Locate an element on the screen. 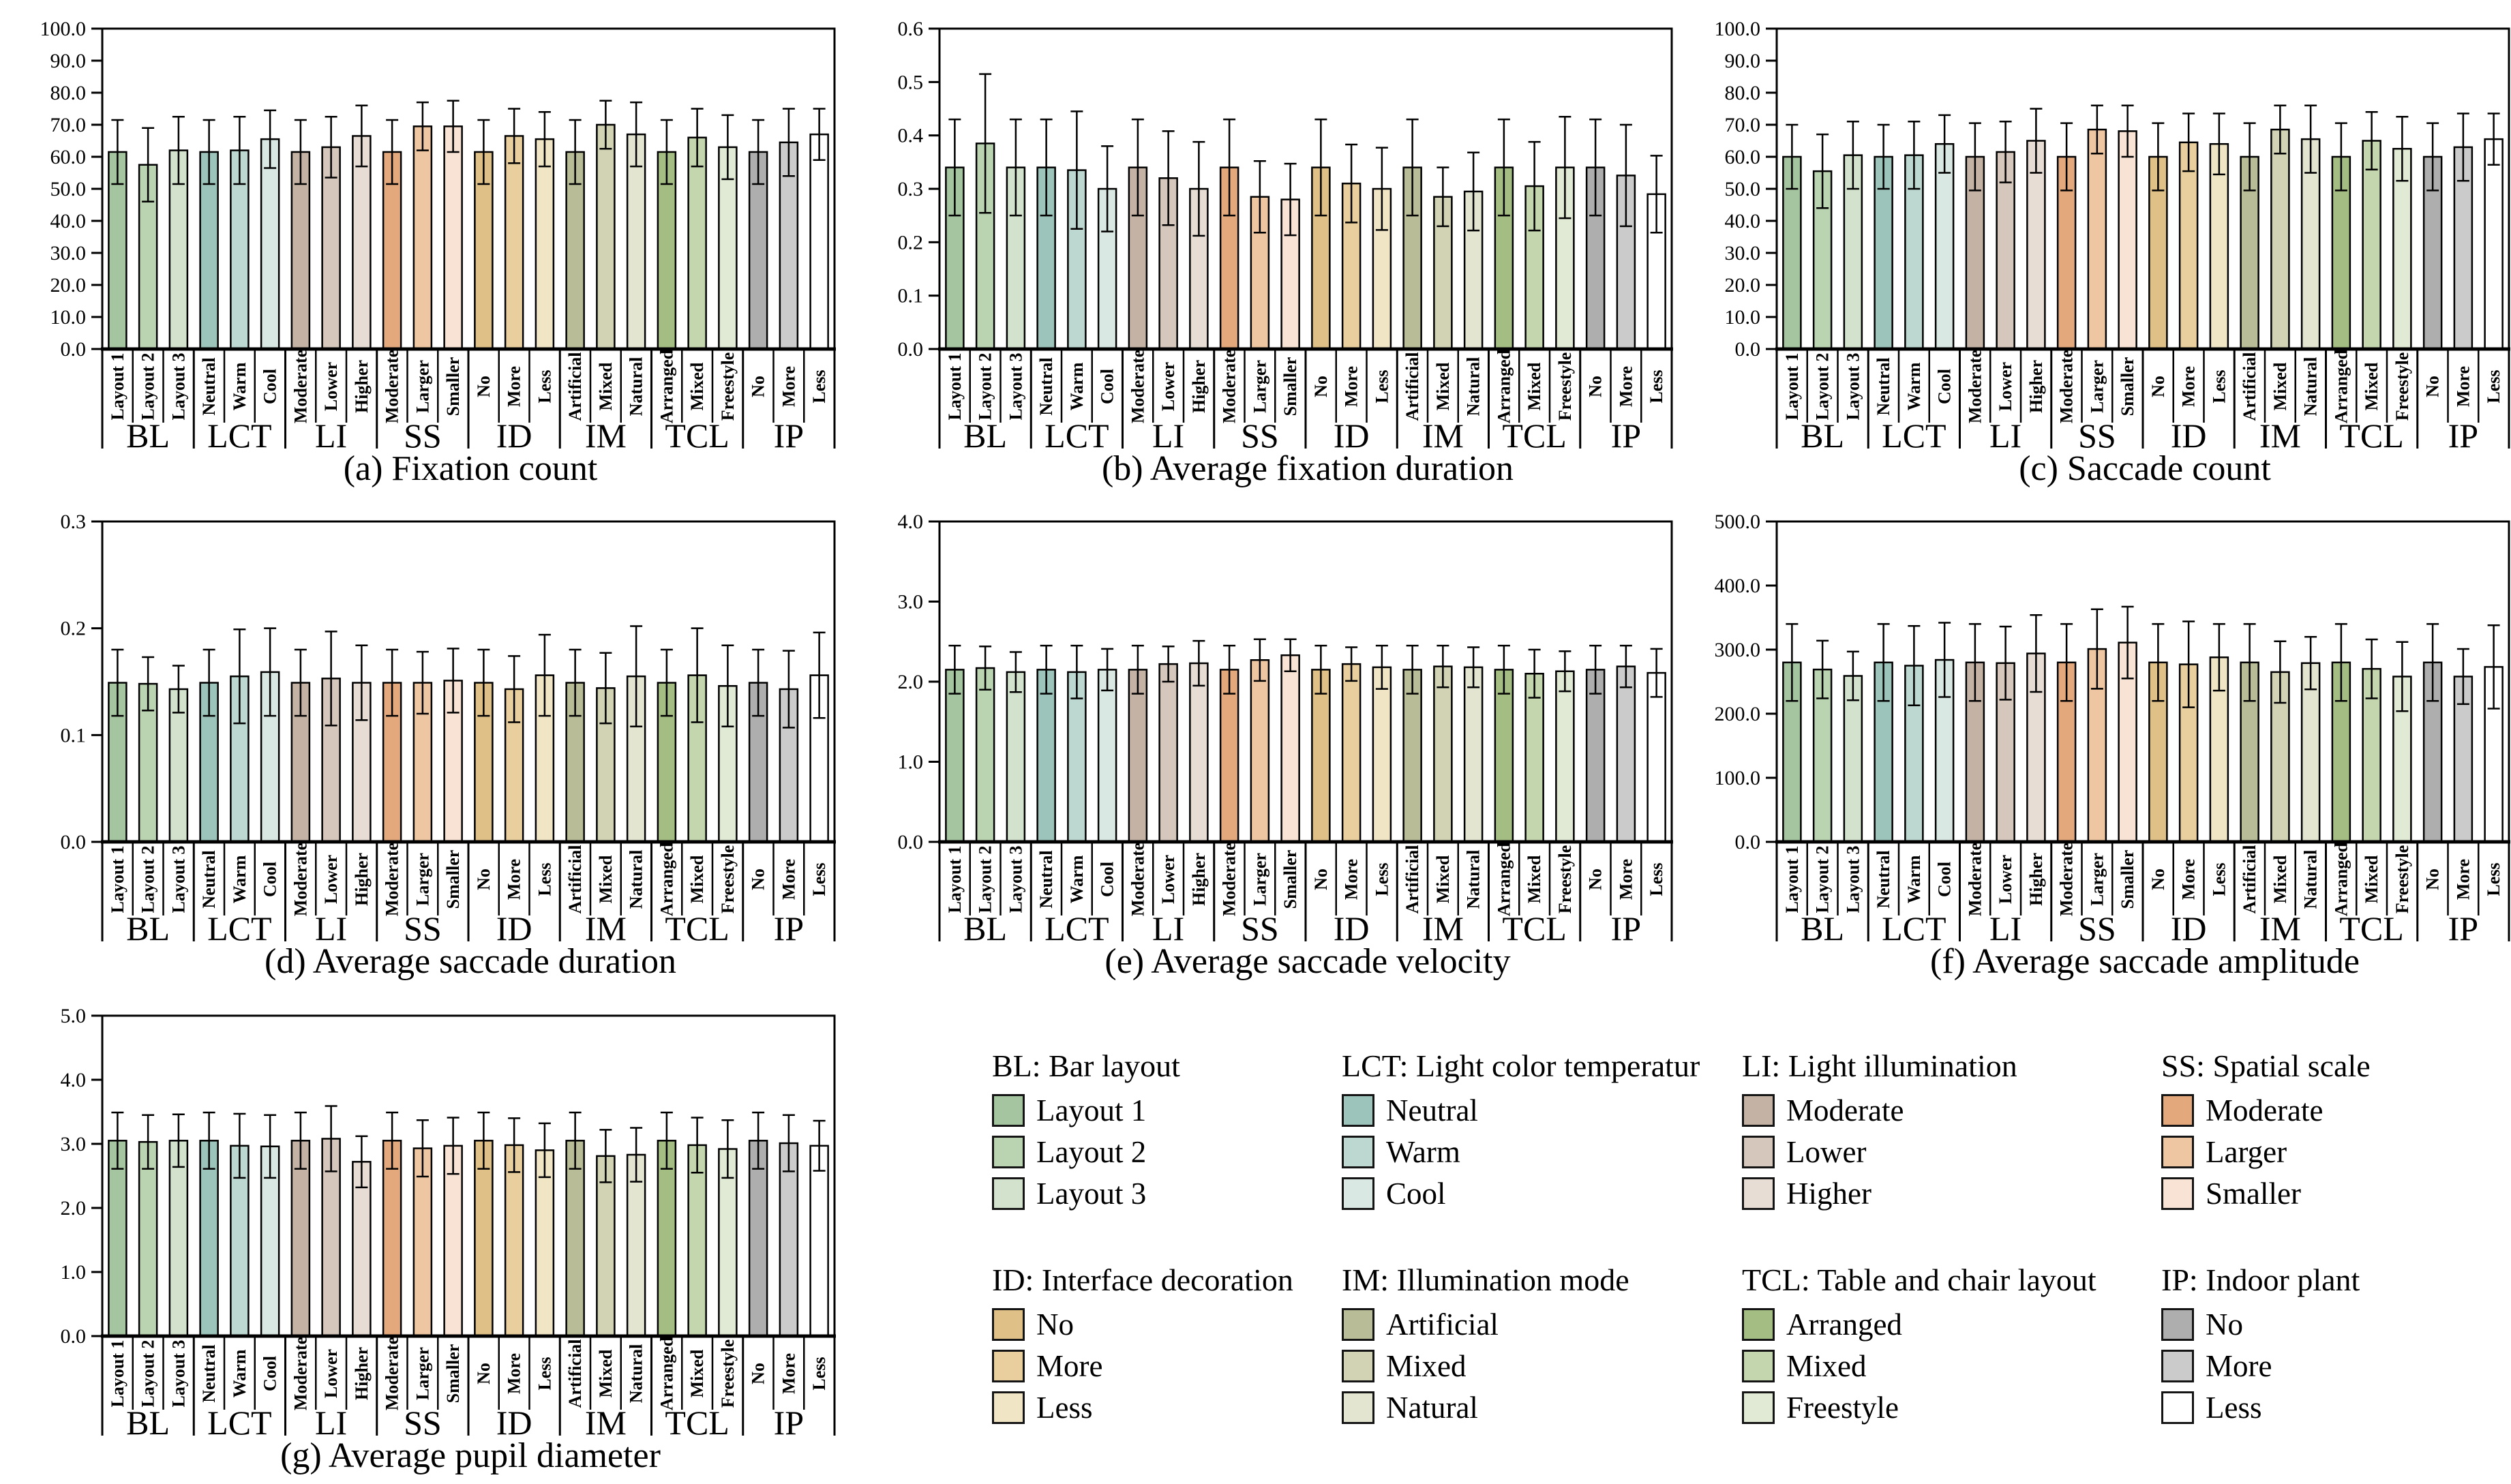 The width and height of the screenshot is (2511, 1484). legend-title: SS: Spatial scale is located at coordinates (2266, 1065).